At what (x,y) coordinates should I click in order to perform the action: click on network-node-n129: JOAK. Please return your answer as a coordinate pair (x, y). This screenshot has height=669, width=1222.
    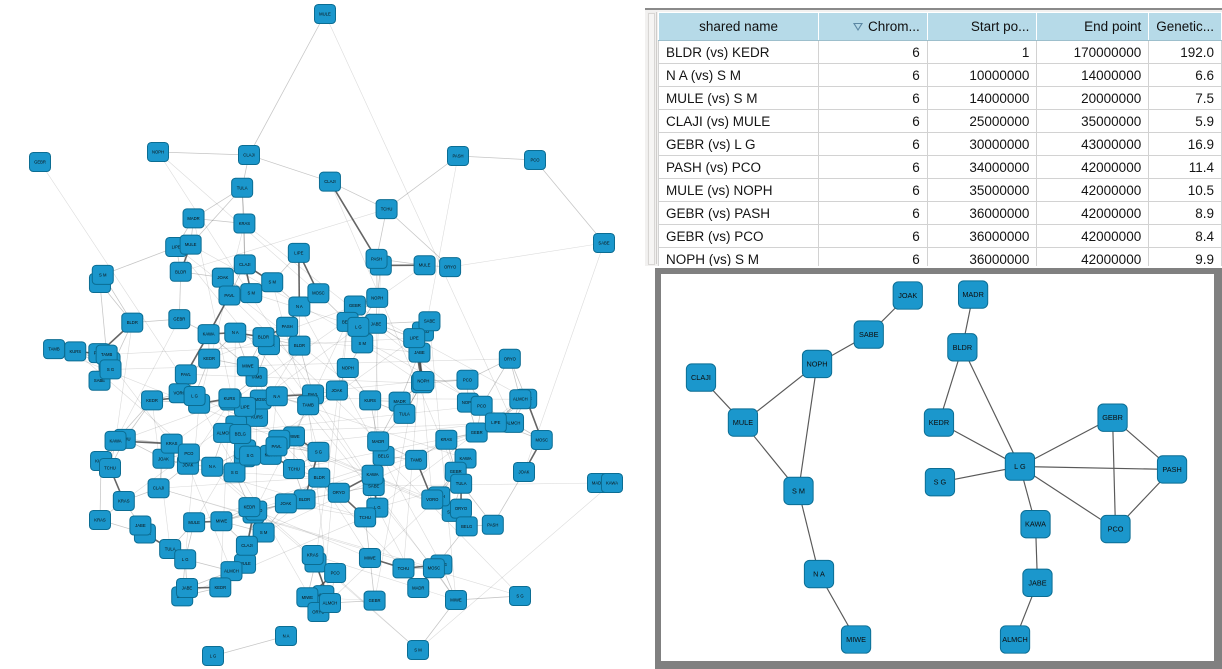
    Looking at the image, I should click on (285, 503).